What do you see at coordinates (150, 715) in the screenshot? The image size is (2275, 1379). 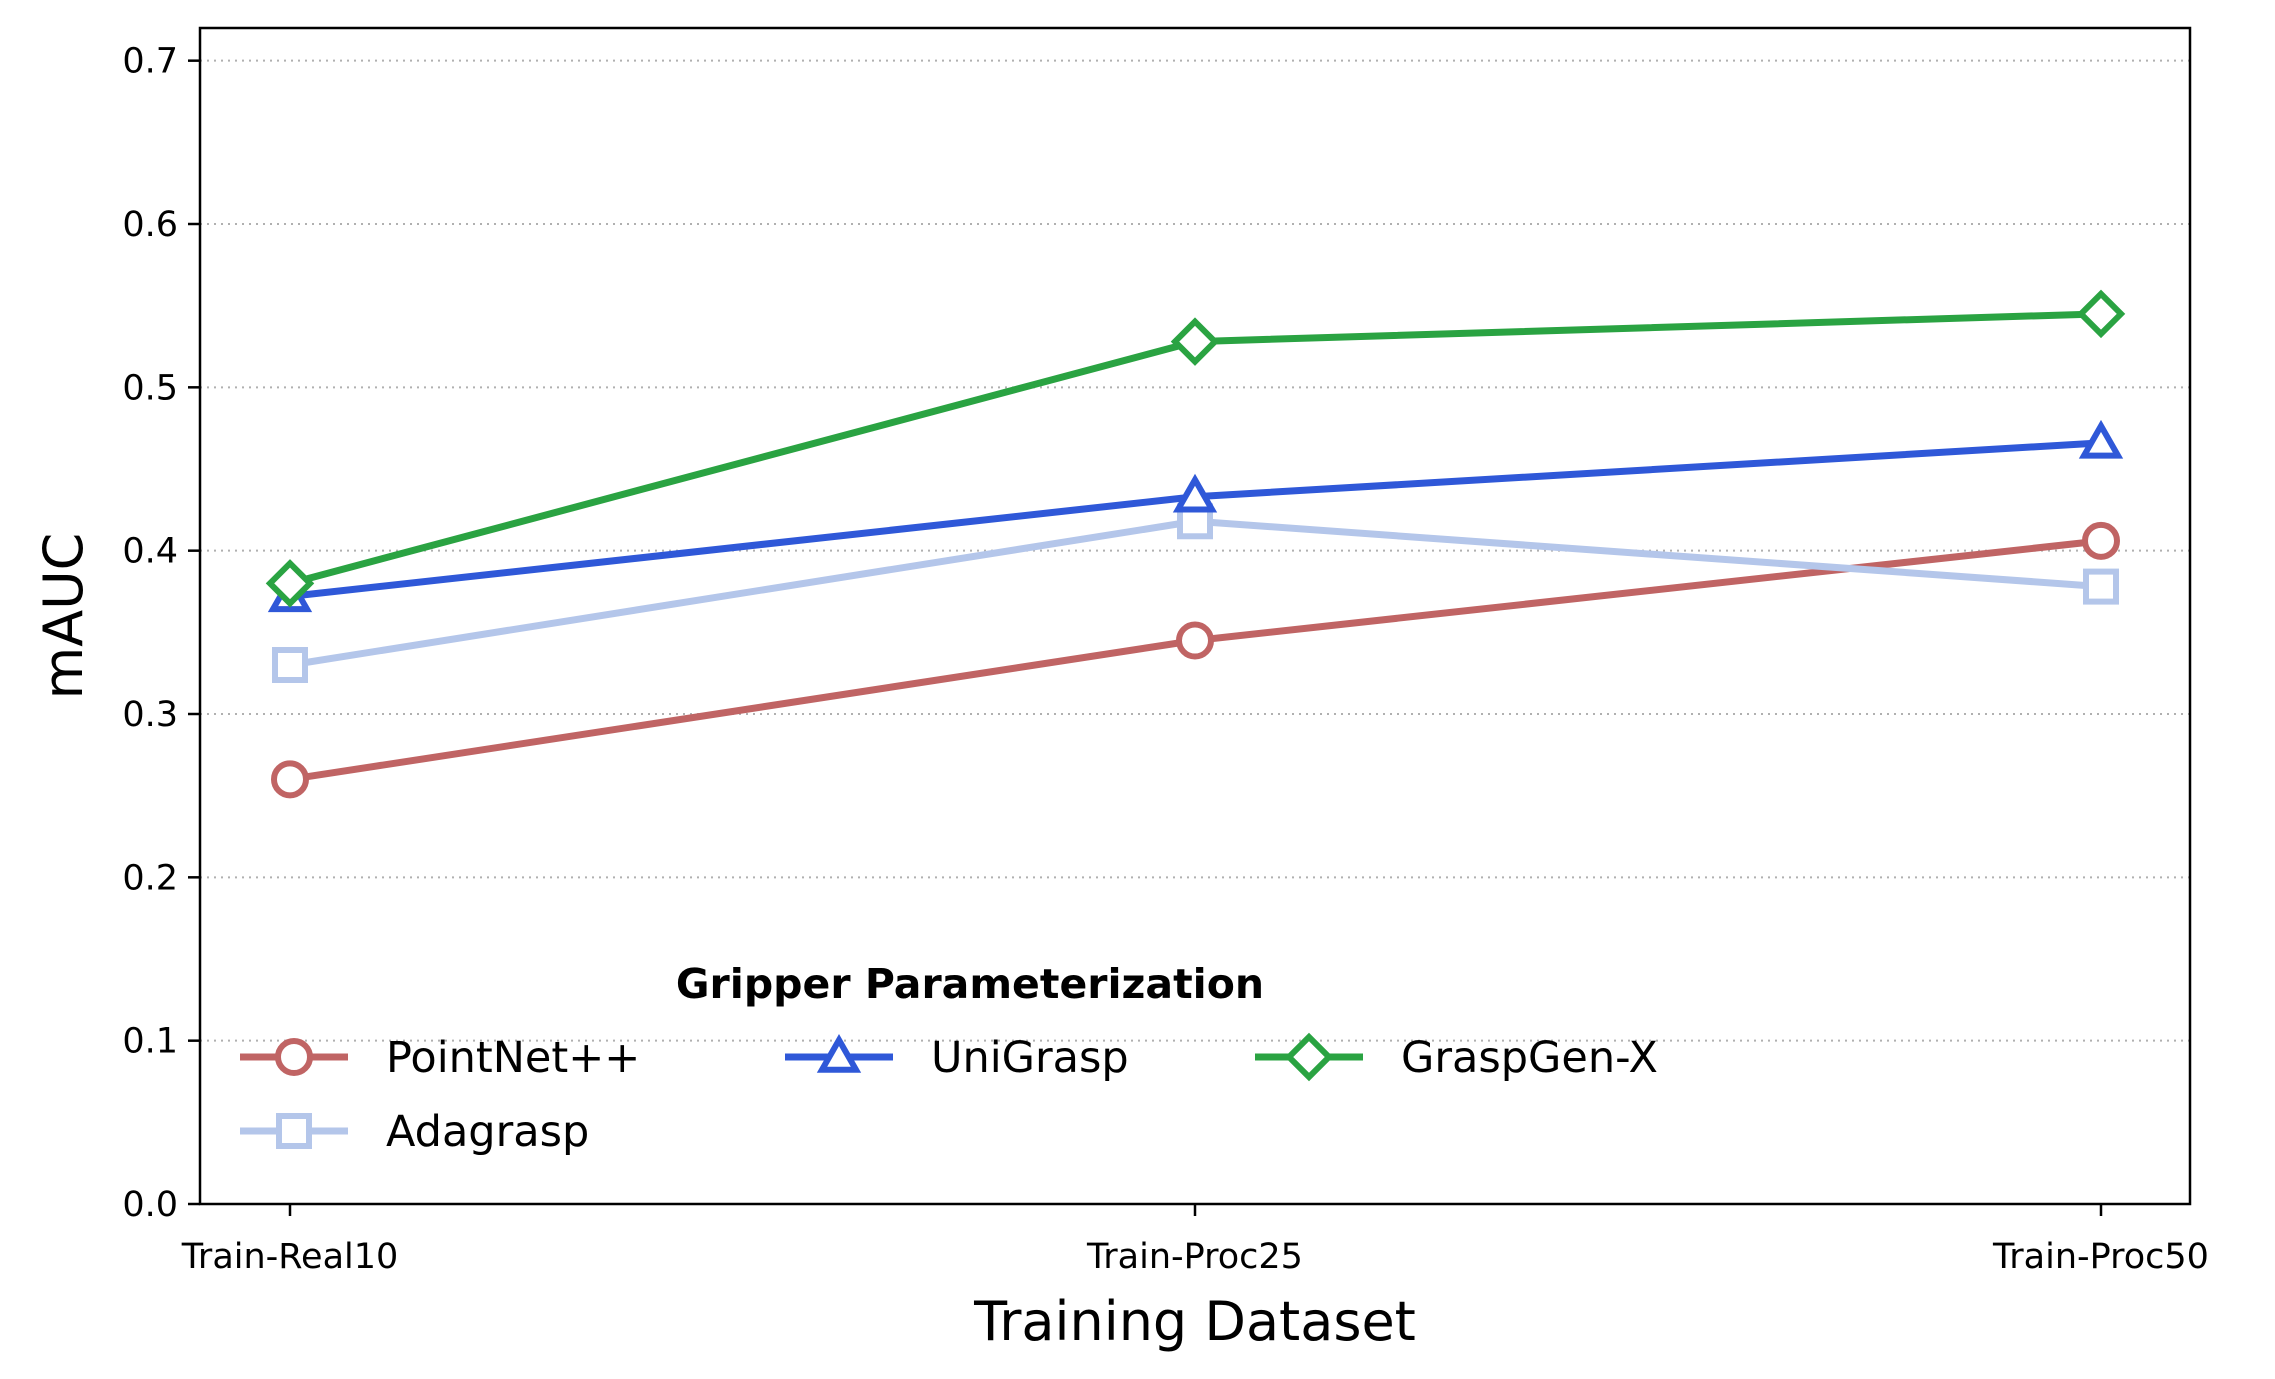 I see `y-tick-label: 0.3` at bounding box center [150, 715].